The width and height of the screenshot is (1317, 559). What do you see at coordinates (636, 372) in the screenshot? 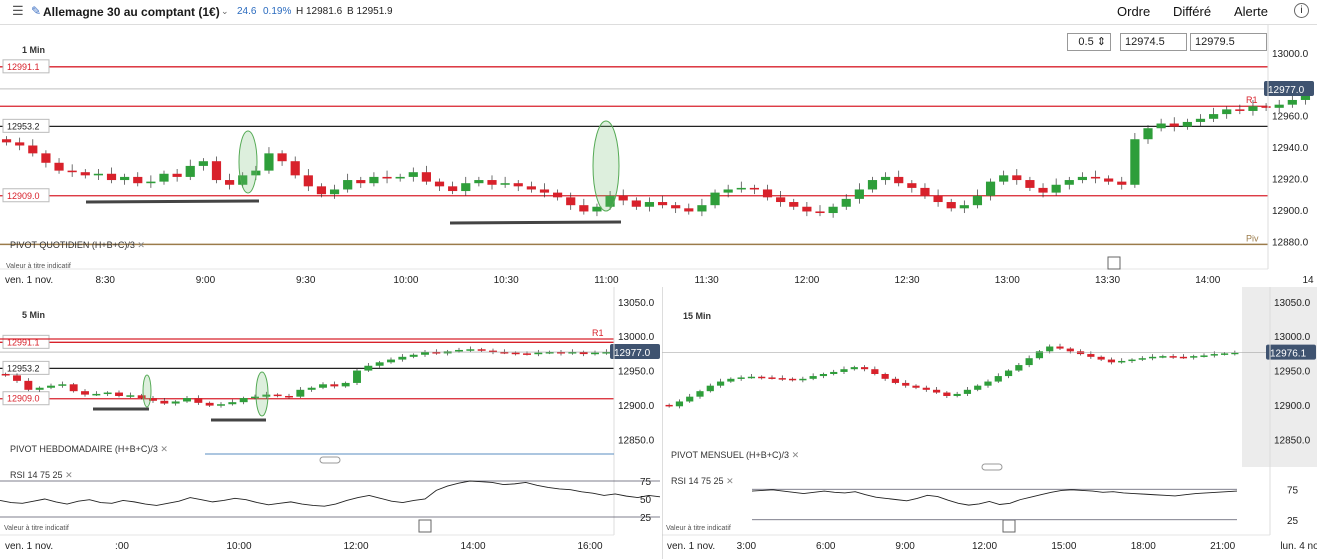
I see `y-tick-label: 12950.0` at bounding box center [636, 372].